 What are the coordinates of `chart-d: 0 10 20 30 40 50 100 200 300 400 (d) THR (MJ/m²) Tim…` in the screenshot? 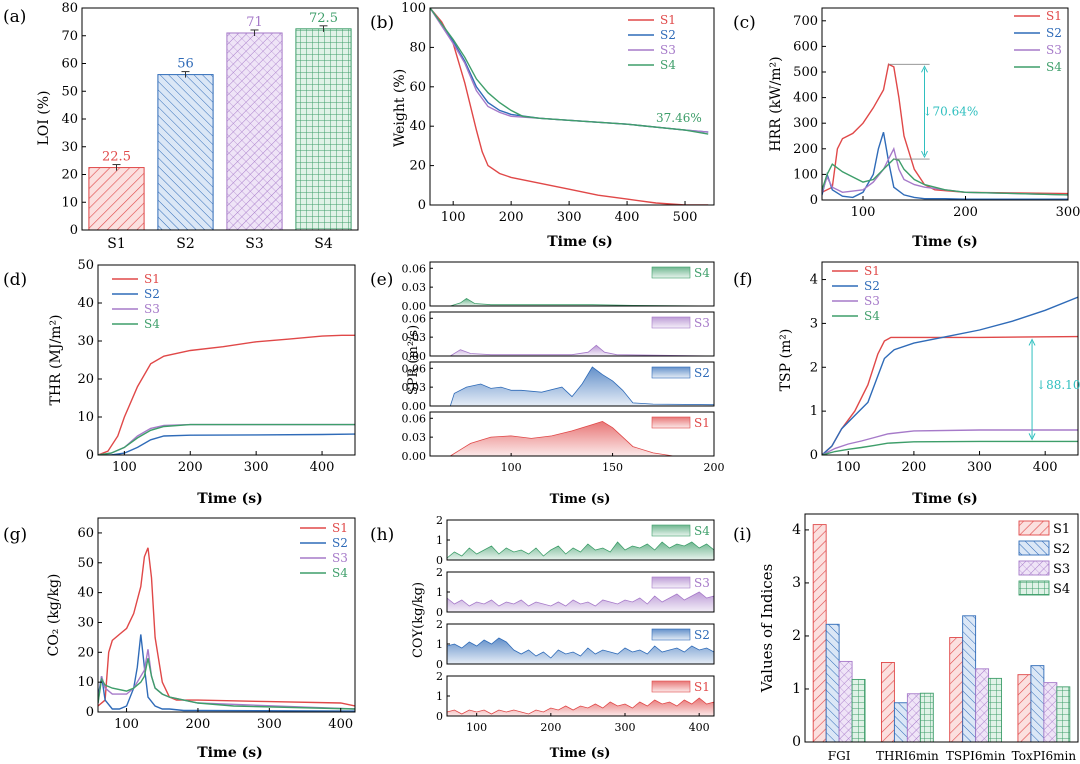 It's located at (179, 382).